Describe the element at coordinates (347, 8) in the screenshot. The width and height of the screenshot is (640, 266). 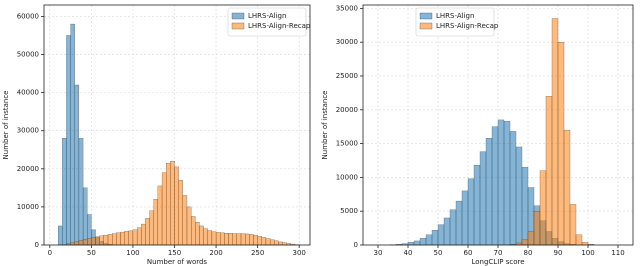
I see `y-tick-label: 35000` at that location.